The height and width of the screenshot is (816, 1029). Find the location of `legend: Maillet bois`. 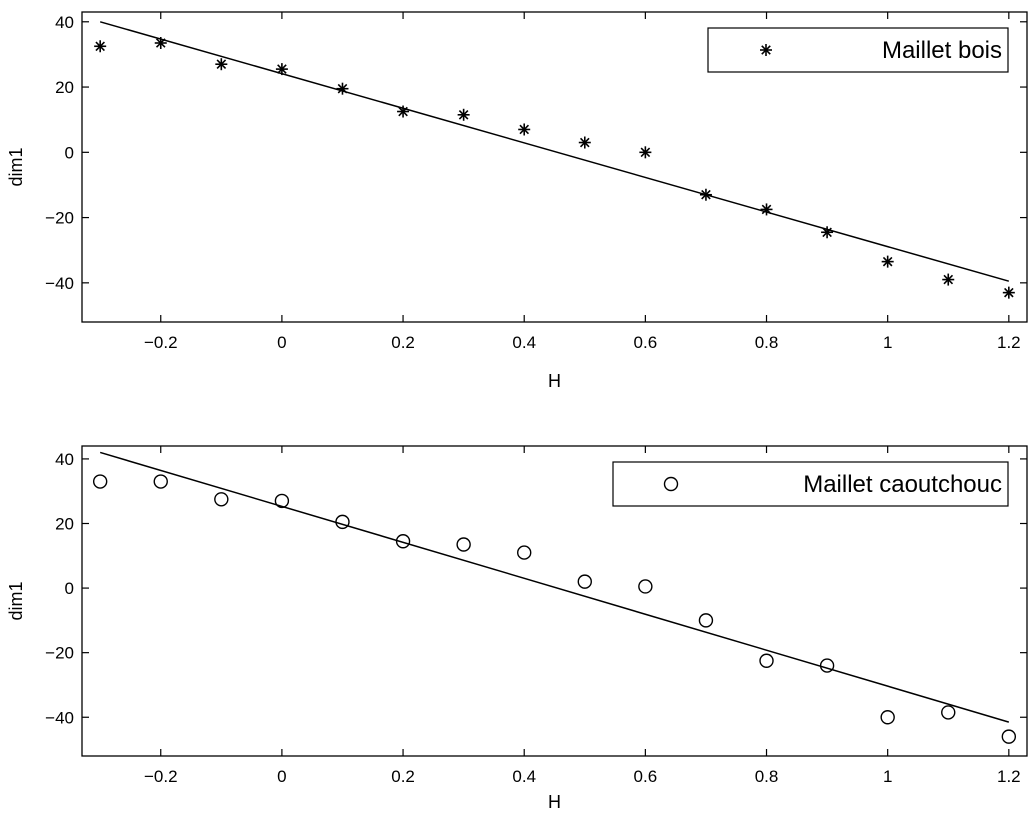

legend: Maillet bois is located at coordinates (858, 50).